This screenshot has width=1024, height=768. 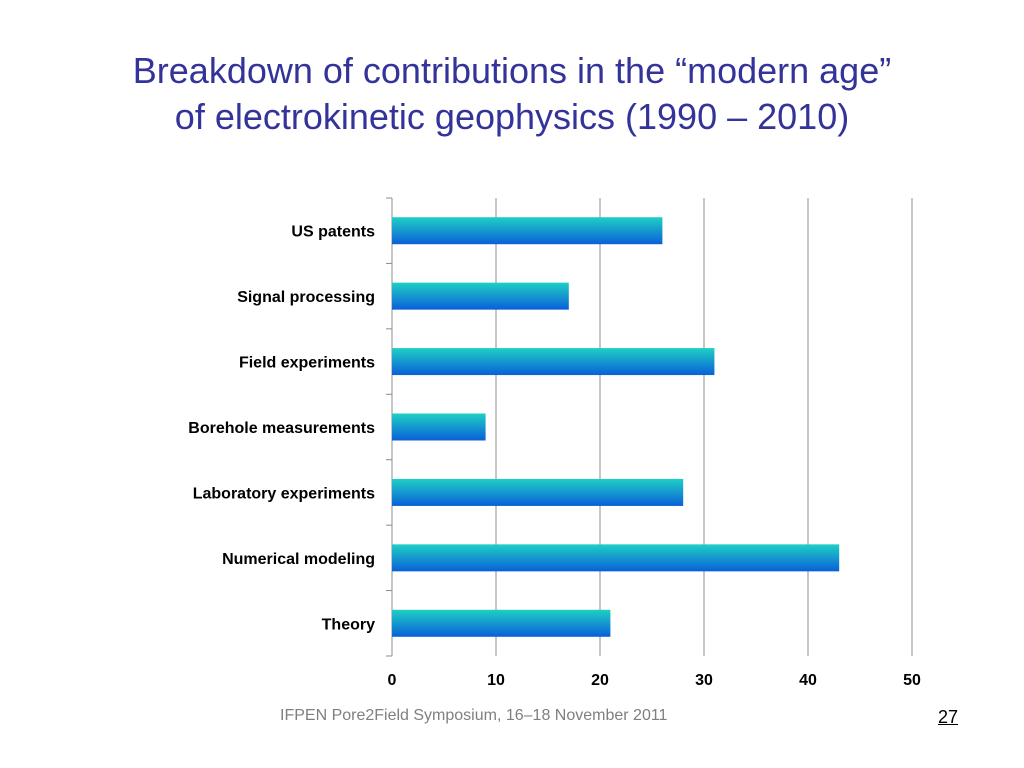 What do you see at coordinates (307, 363) in the screenshot?
I see `category-label: Field experiments` at bounding box center [307, 363].